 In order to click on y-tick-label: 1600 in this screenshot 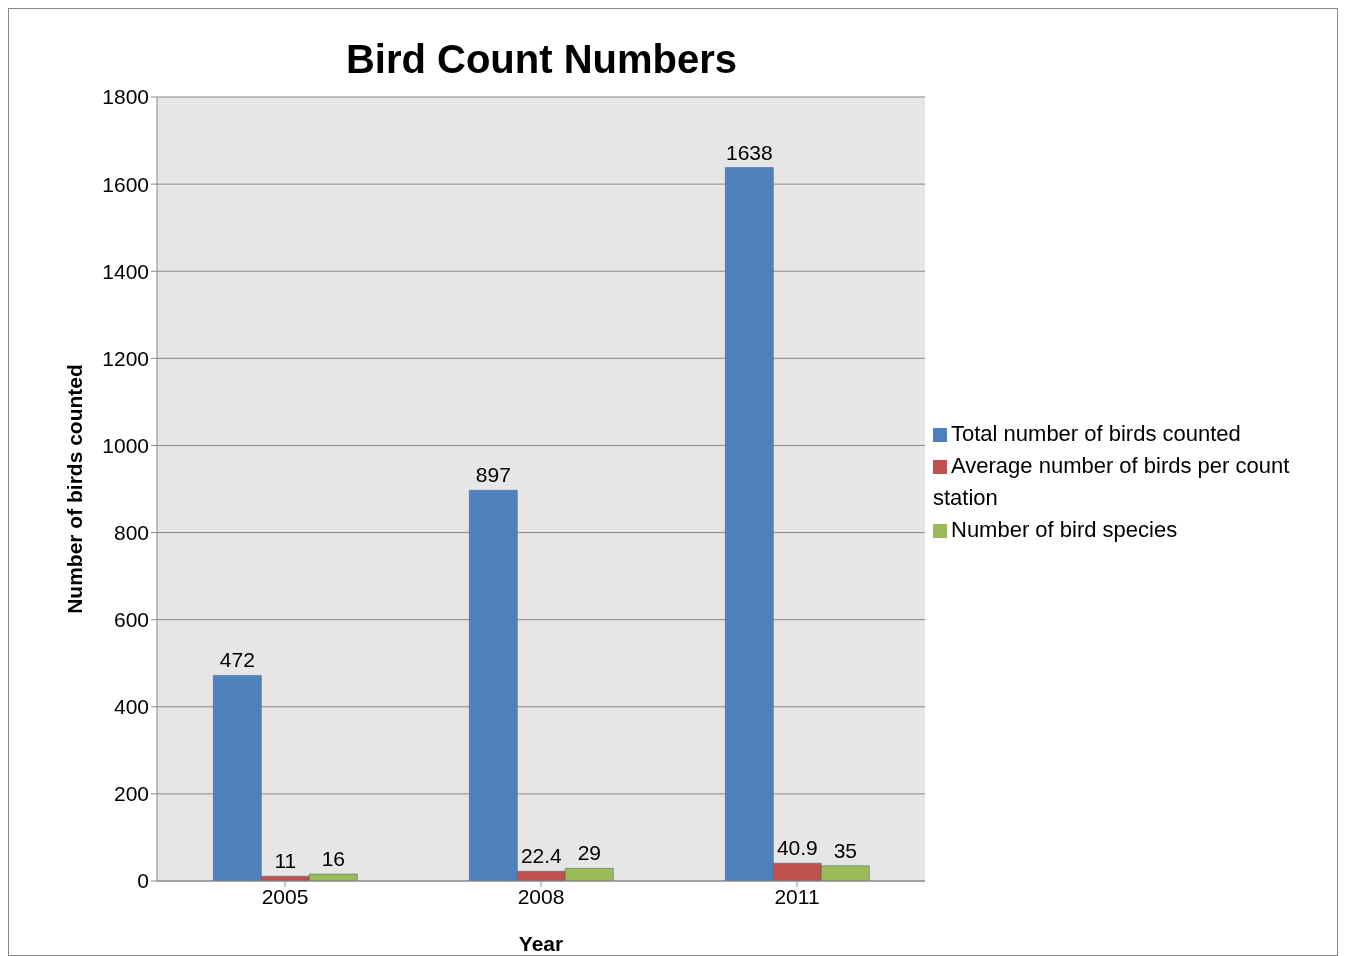, I will do `click(125, 184)`.